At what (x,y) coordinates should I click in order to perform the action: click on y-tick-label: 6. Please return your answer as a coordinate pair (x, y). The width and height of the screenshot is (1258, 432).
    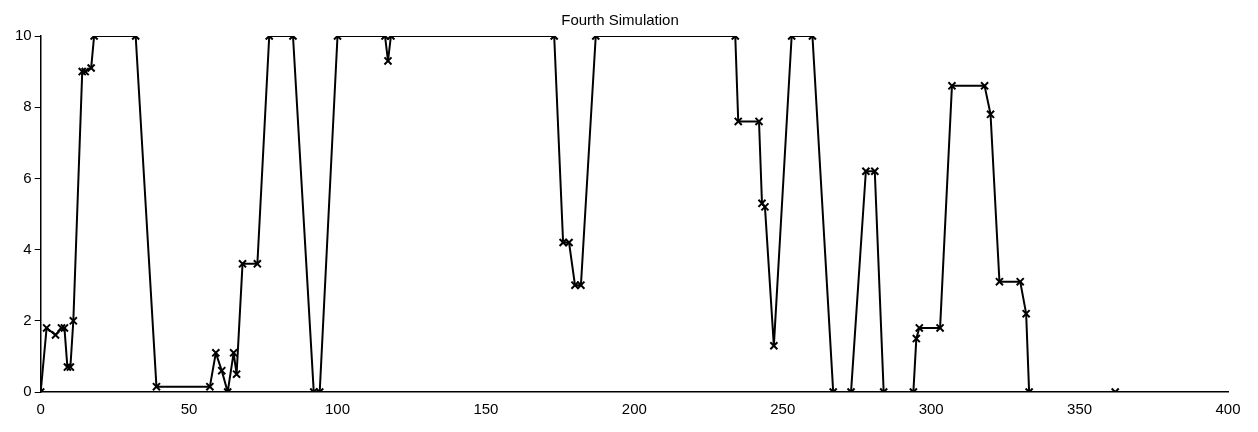
    Looking at the image, I should click on (27, 177).